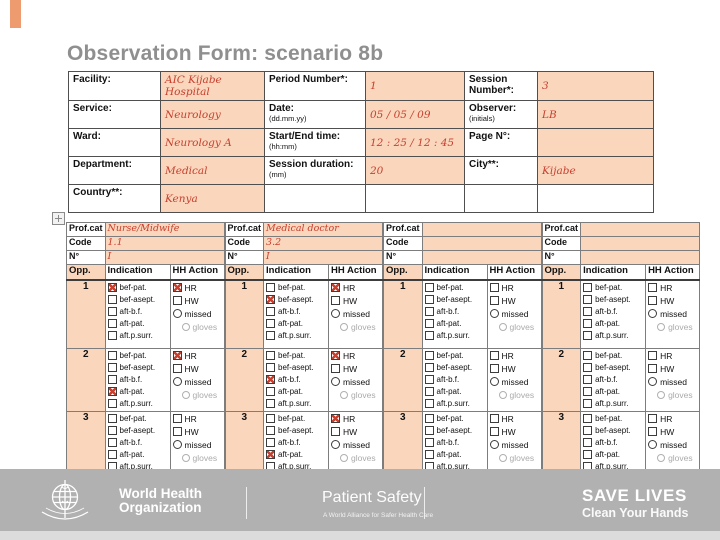 The image size is (720, 540). Describe the element at coordinates (323, 229) in the screenshot. I see `profcat-value: Medical doctor` at that location.